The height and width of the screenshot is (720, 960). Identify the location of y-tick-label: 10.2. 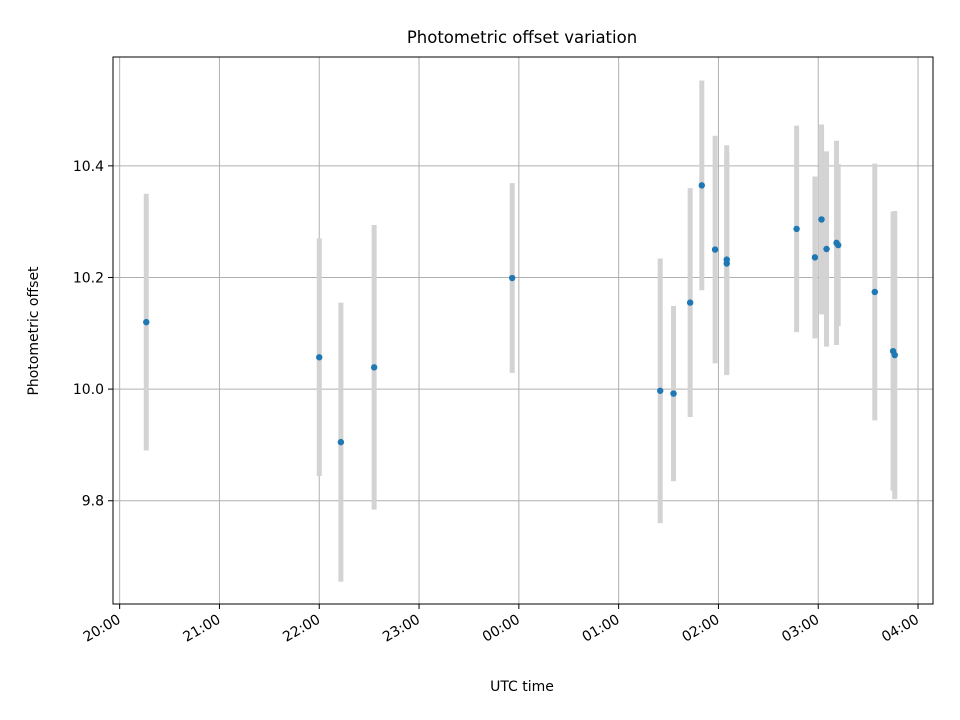
(88, 278).